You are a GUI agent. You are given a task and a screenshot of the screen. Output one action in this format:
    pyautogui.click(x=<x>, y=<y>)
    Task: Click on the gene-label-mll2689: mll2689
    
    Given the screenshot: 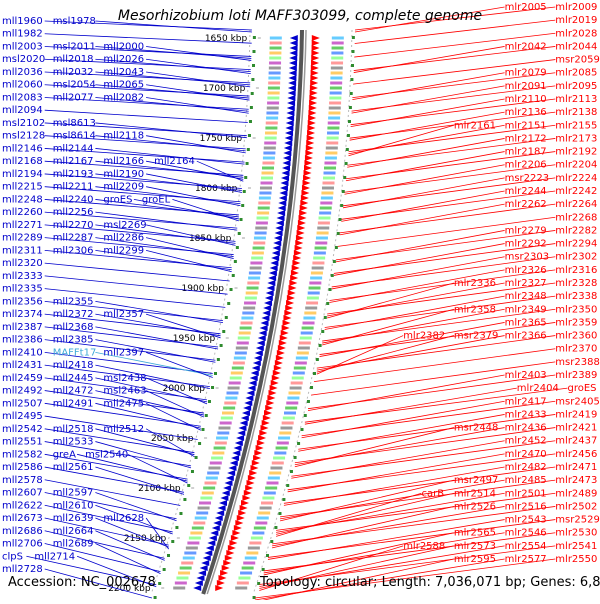 What is the action you would take?
    pyautogui.click(x=73, y=544)
    